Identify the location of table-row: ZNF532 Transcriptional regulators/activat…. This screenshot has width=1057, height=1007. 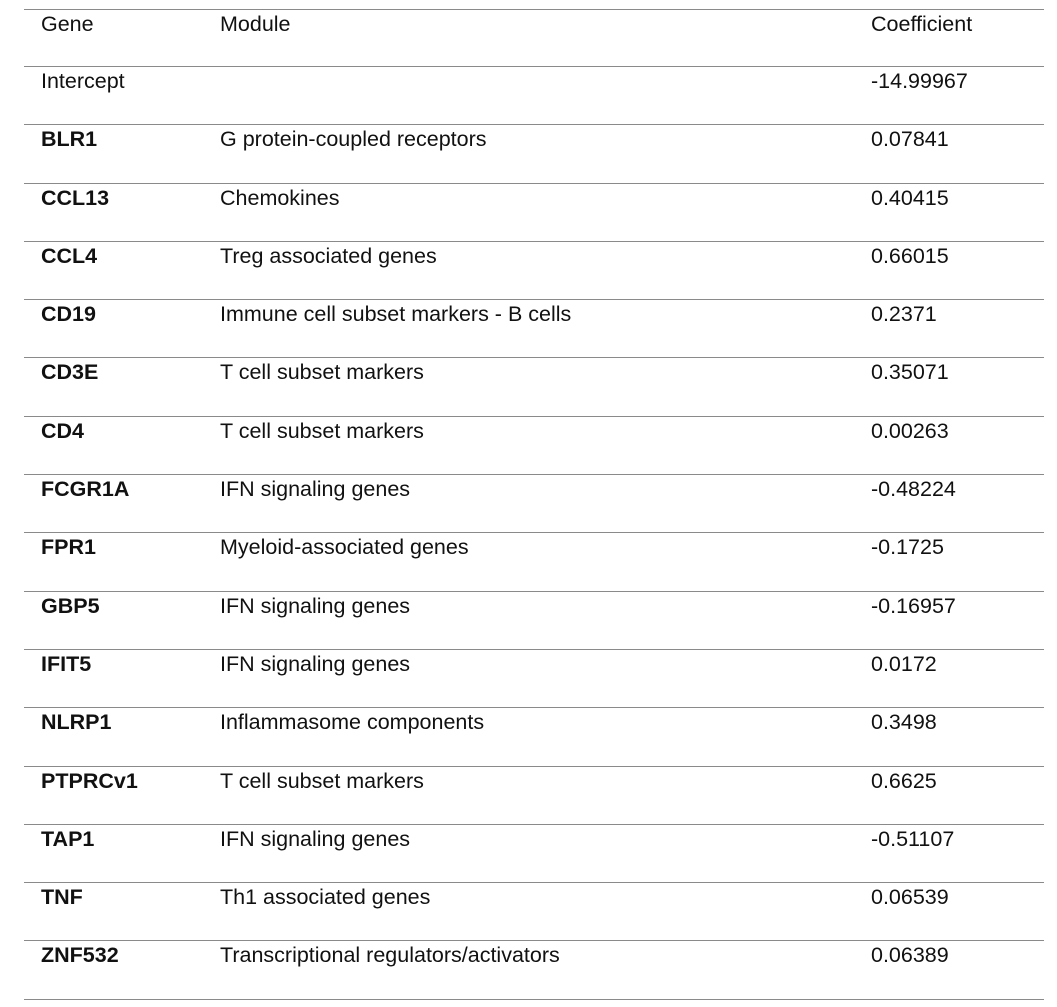
(534, 970).